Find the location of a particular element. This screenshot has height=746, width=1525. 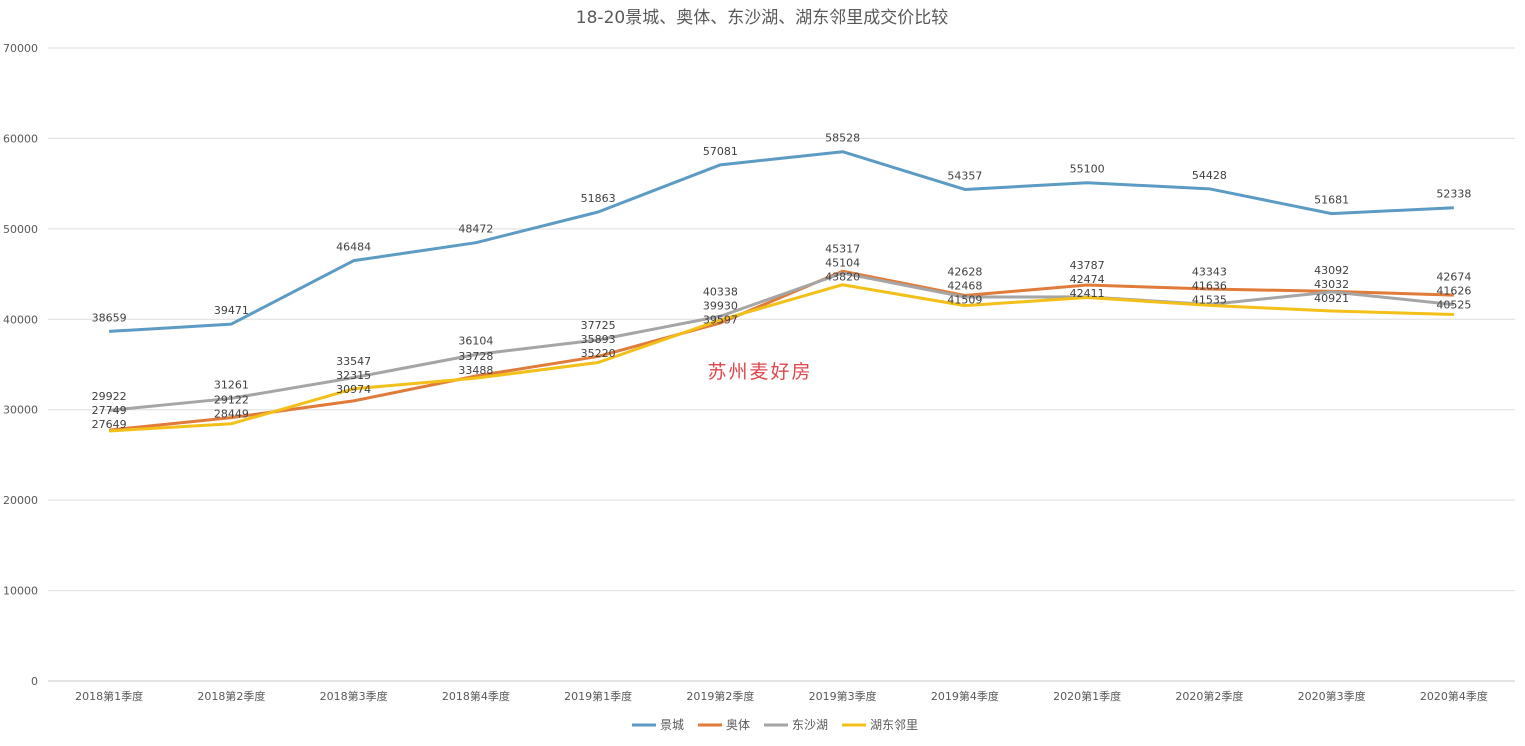

x-tick-label: 2019第1季度 is located at coordinates (598, 696).